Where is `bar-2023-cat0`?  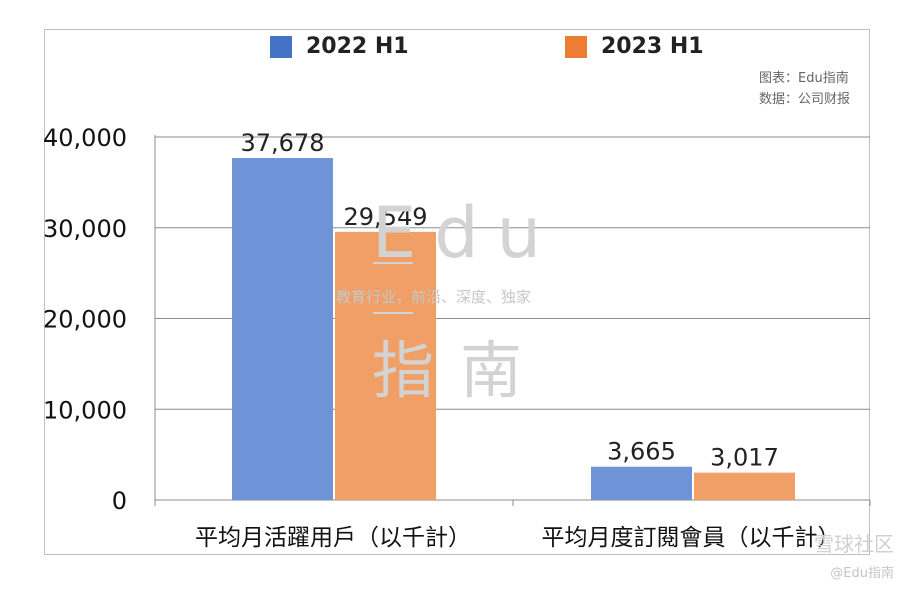
bar-2023-cat0 is located at coordinates (385, 365).